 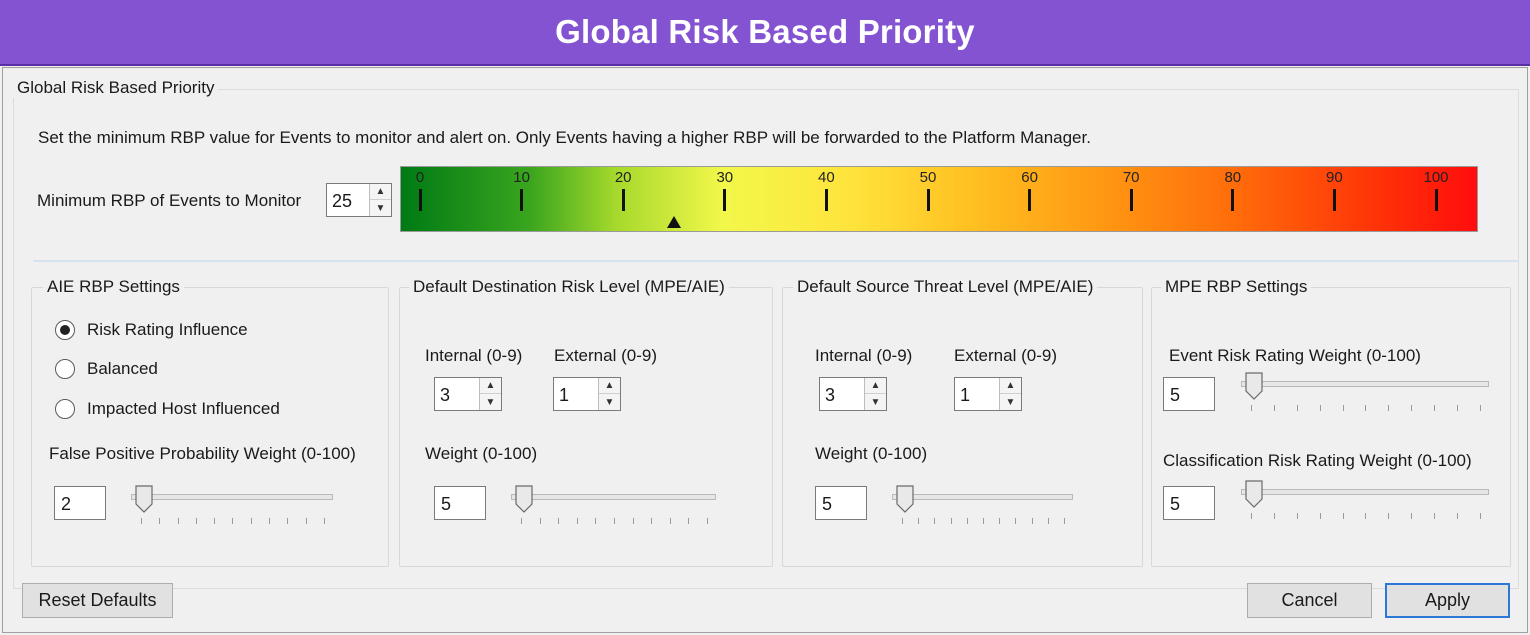 I want to click on source-internal-value: 3, so click(x=830, y=395).